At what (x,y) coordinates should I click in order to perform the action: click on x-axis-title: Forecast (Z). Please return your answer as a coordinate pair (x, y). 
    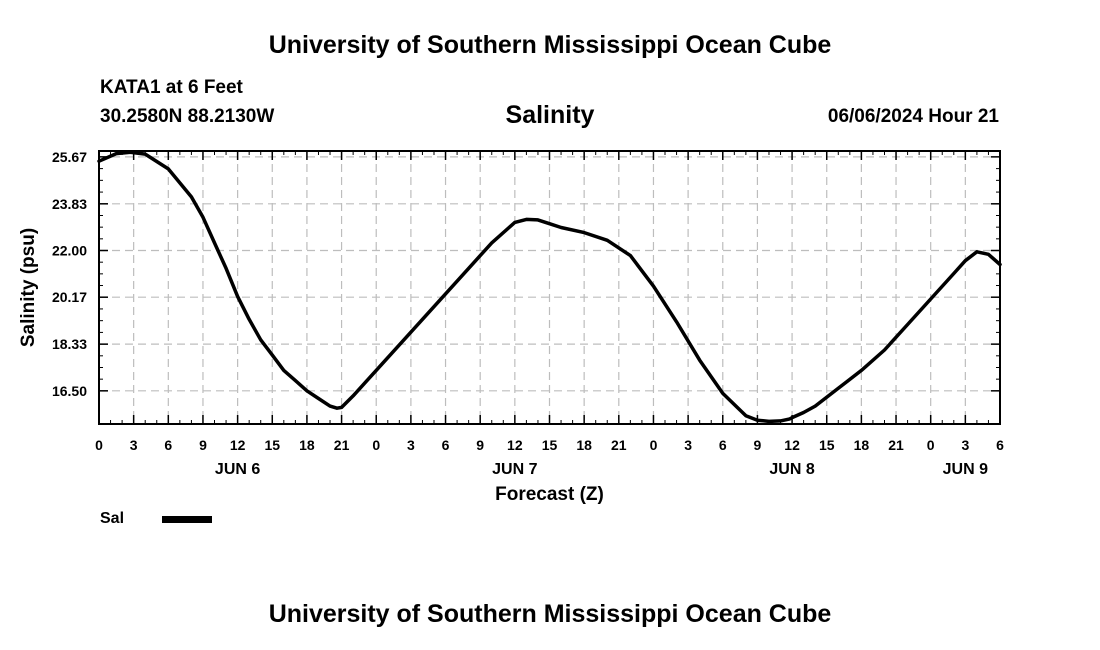
    Looking at the image, I should click on (549, 494).